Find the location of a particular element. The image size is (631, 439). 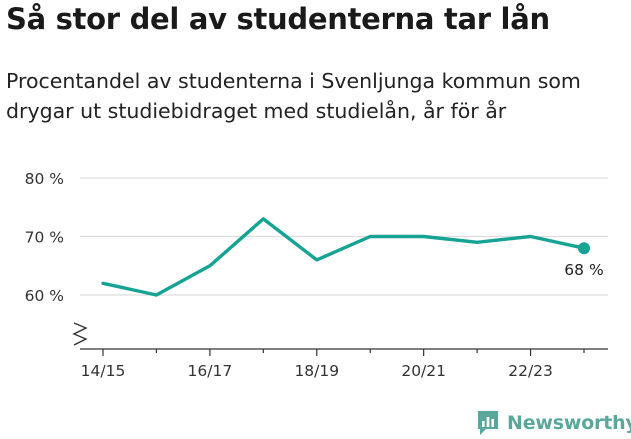

newsworthy-logo: Newsworthy is located at coordinates (553, 423).